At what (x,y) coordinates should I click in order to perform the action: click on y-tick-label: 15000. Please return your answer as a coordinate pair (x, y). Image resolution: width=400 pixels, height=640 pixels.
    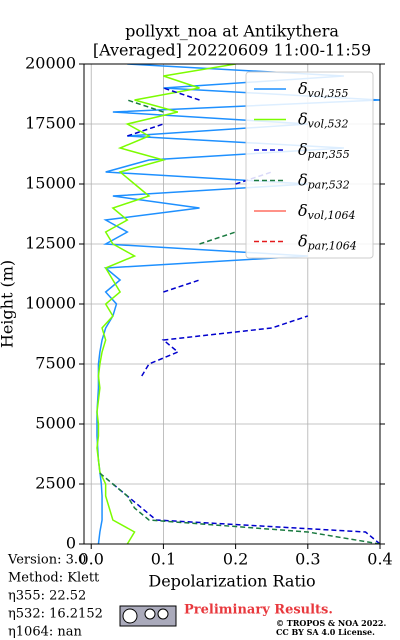
    Looking at the image, I should click on (50, 183).